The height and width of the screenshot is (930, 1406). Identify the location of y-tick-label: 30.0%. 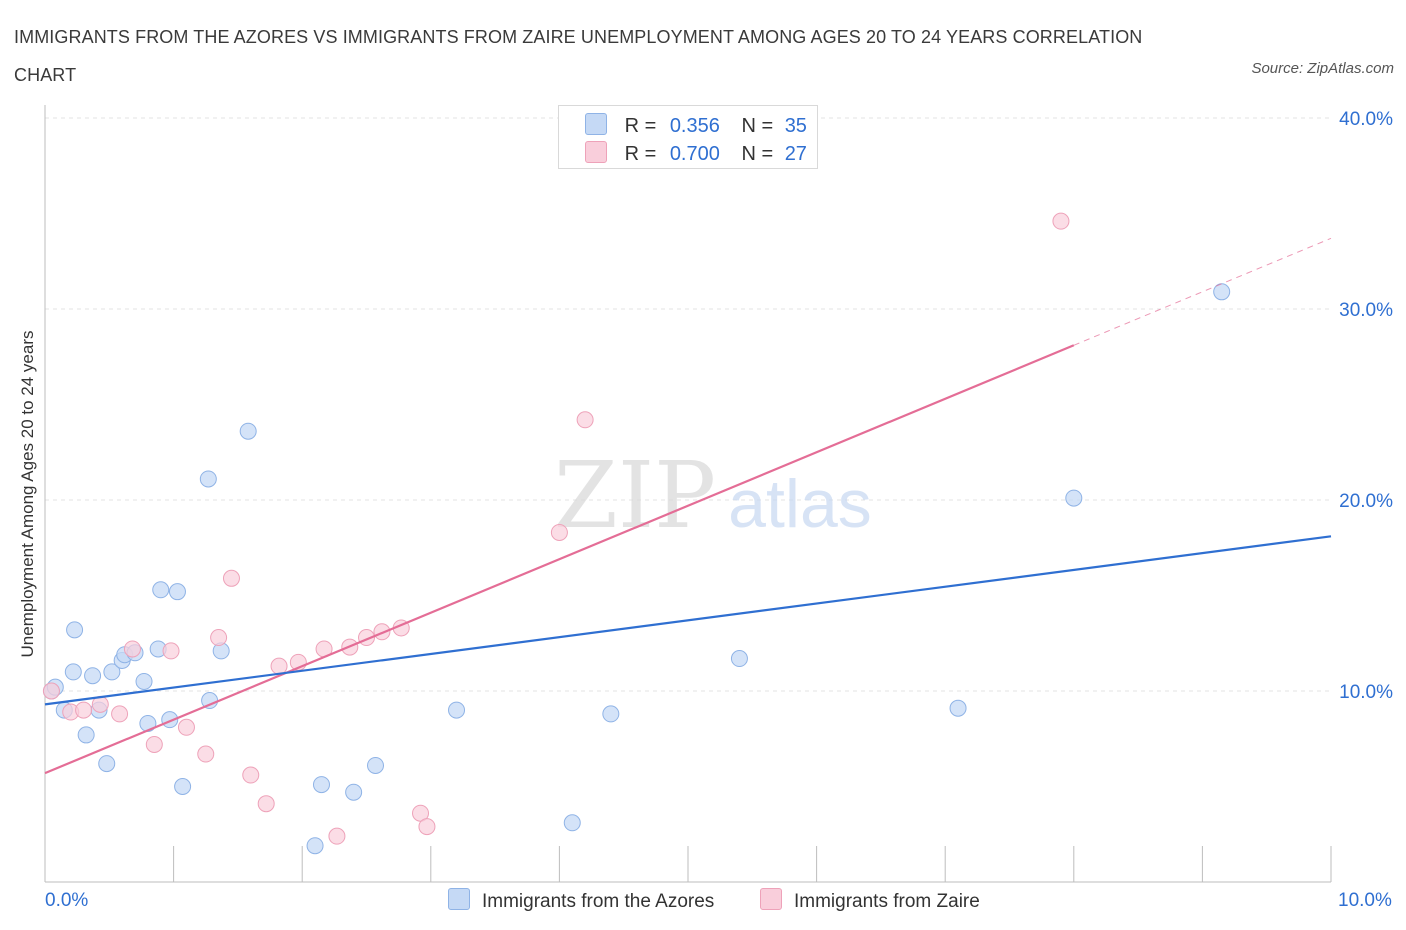
(1366, 310).